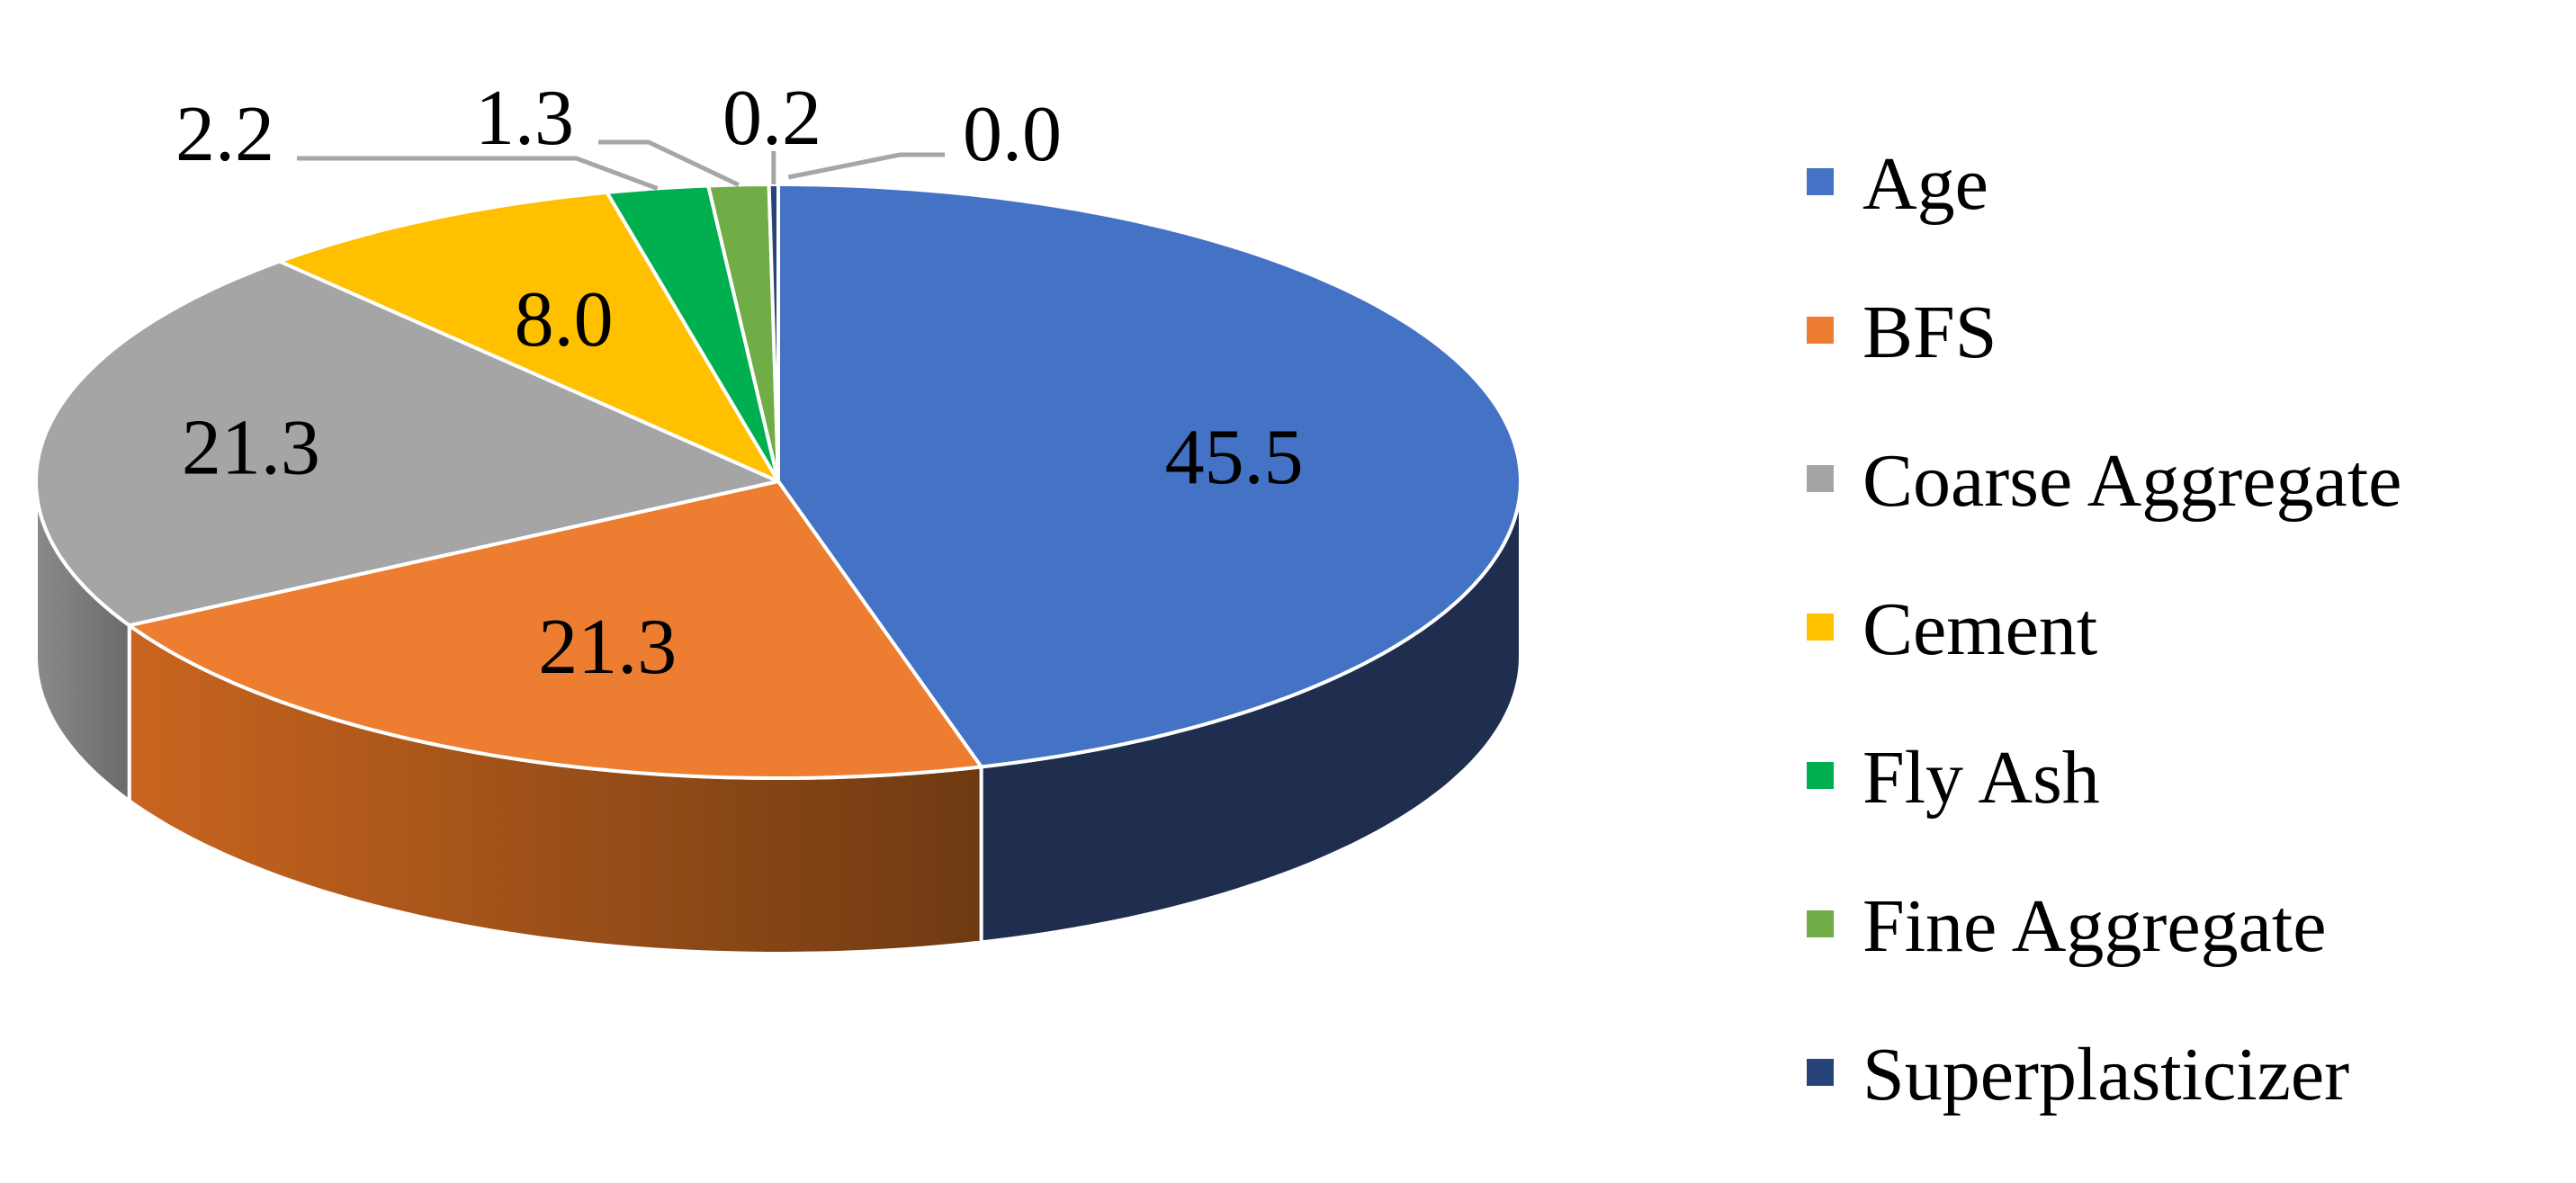 This screenshot has width=2576, height=1183. Describe the element at coordinates (525, 119) in the screenshot. I see `data-label-fine-aggregate: 1.3` at that location.